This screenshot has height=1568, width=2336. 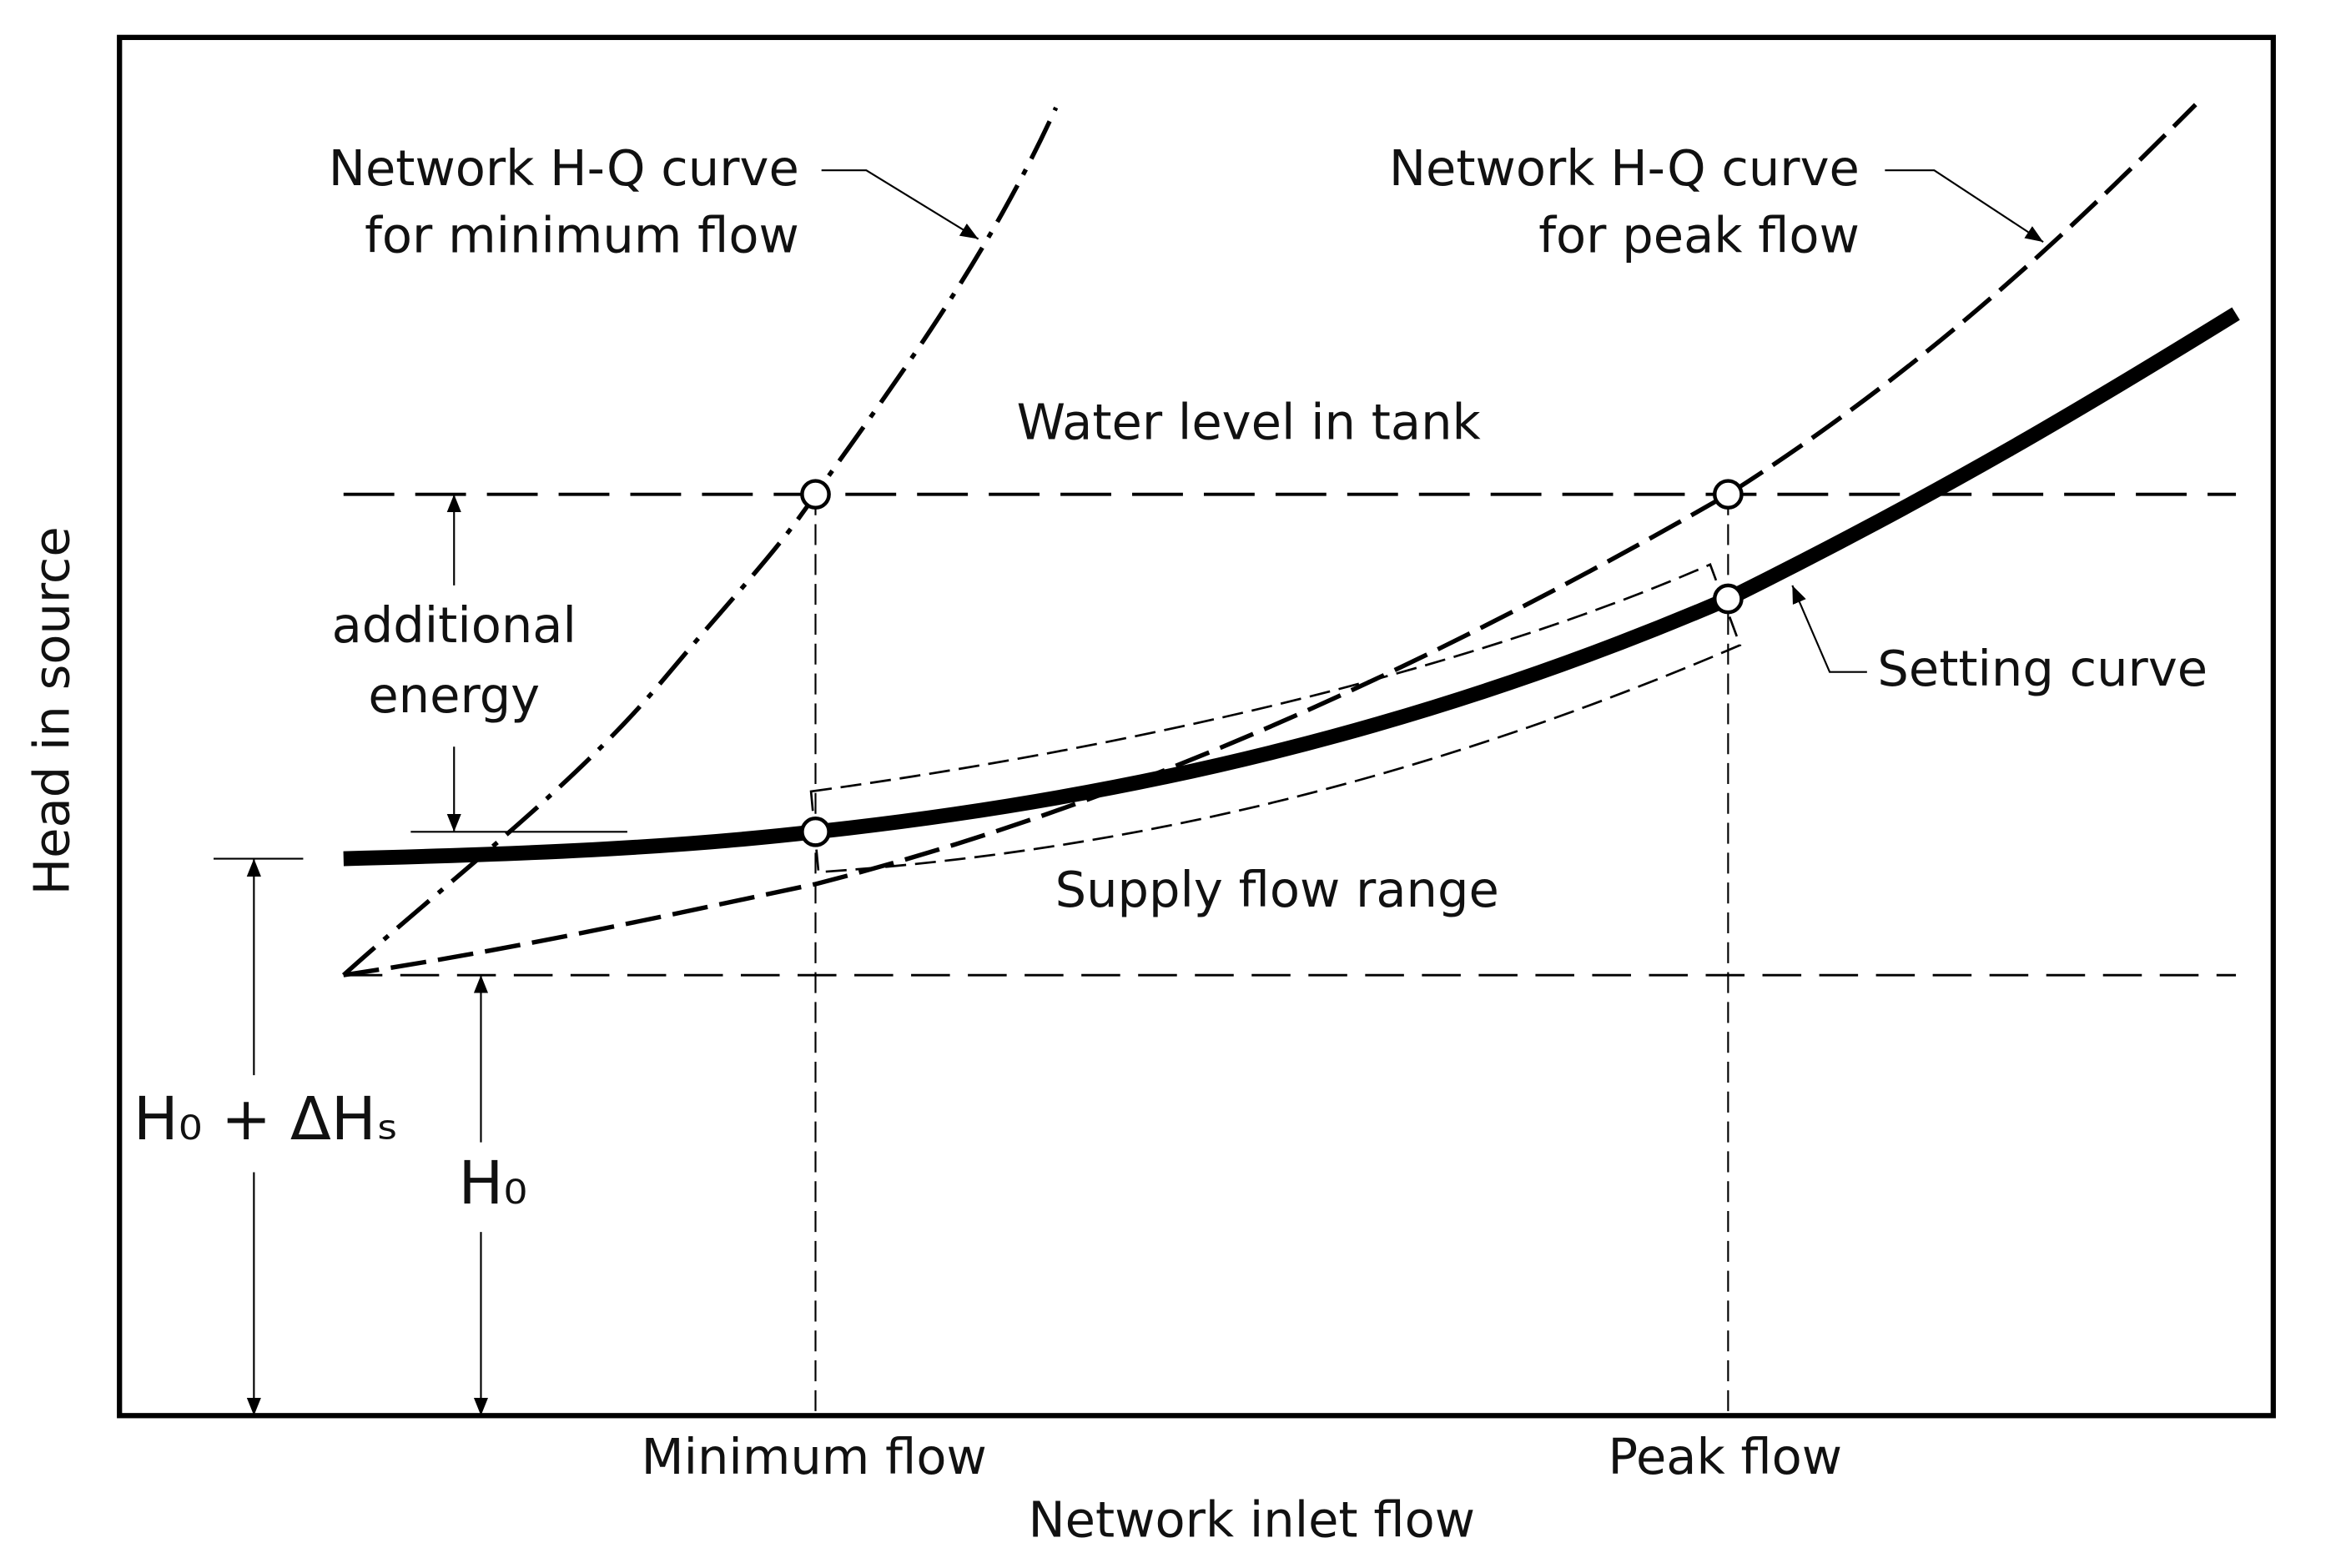 What do you see at coordinates (1699, 235) in the screenshot?
I see `curve-label: for peak flow` at bounding box center [1699, 235].